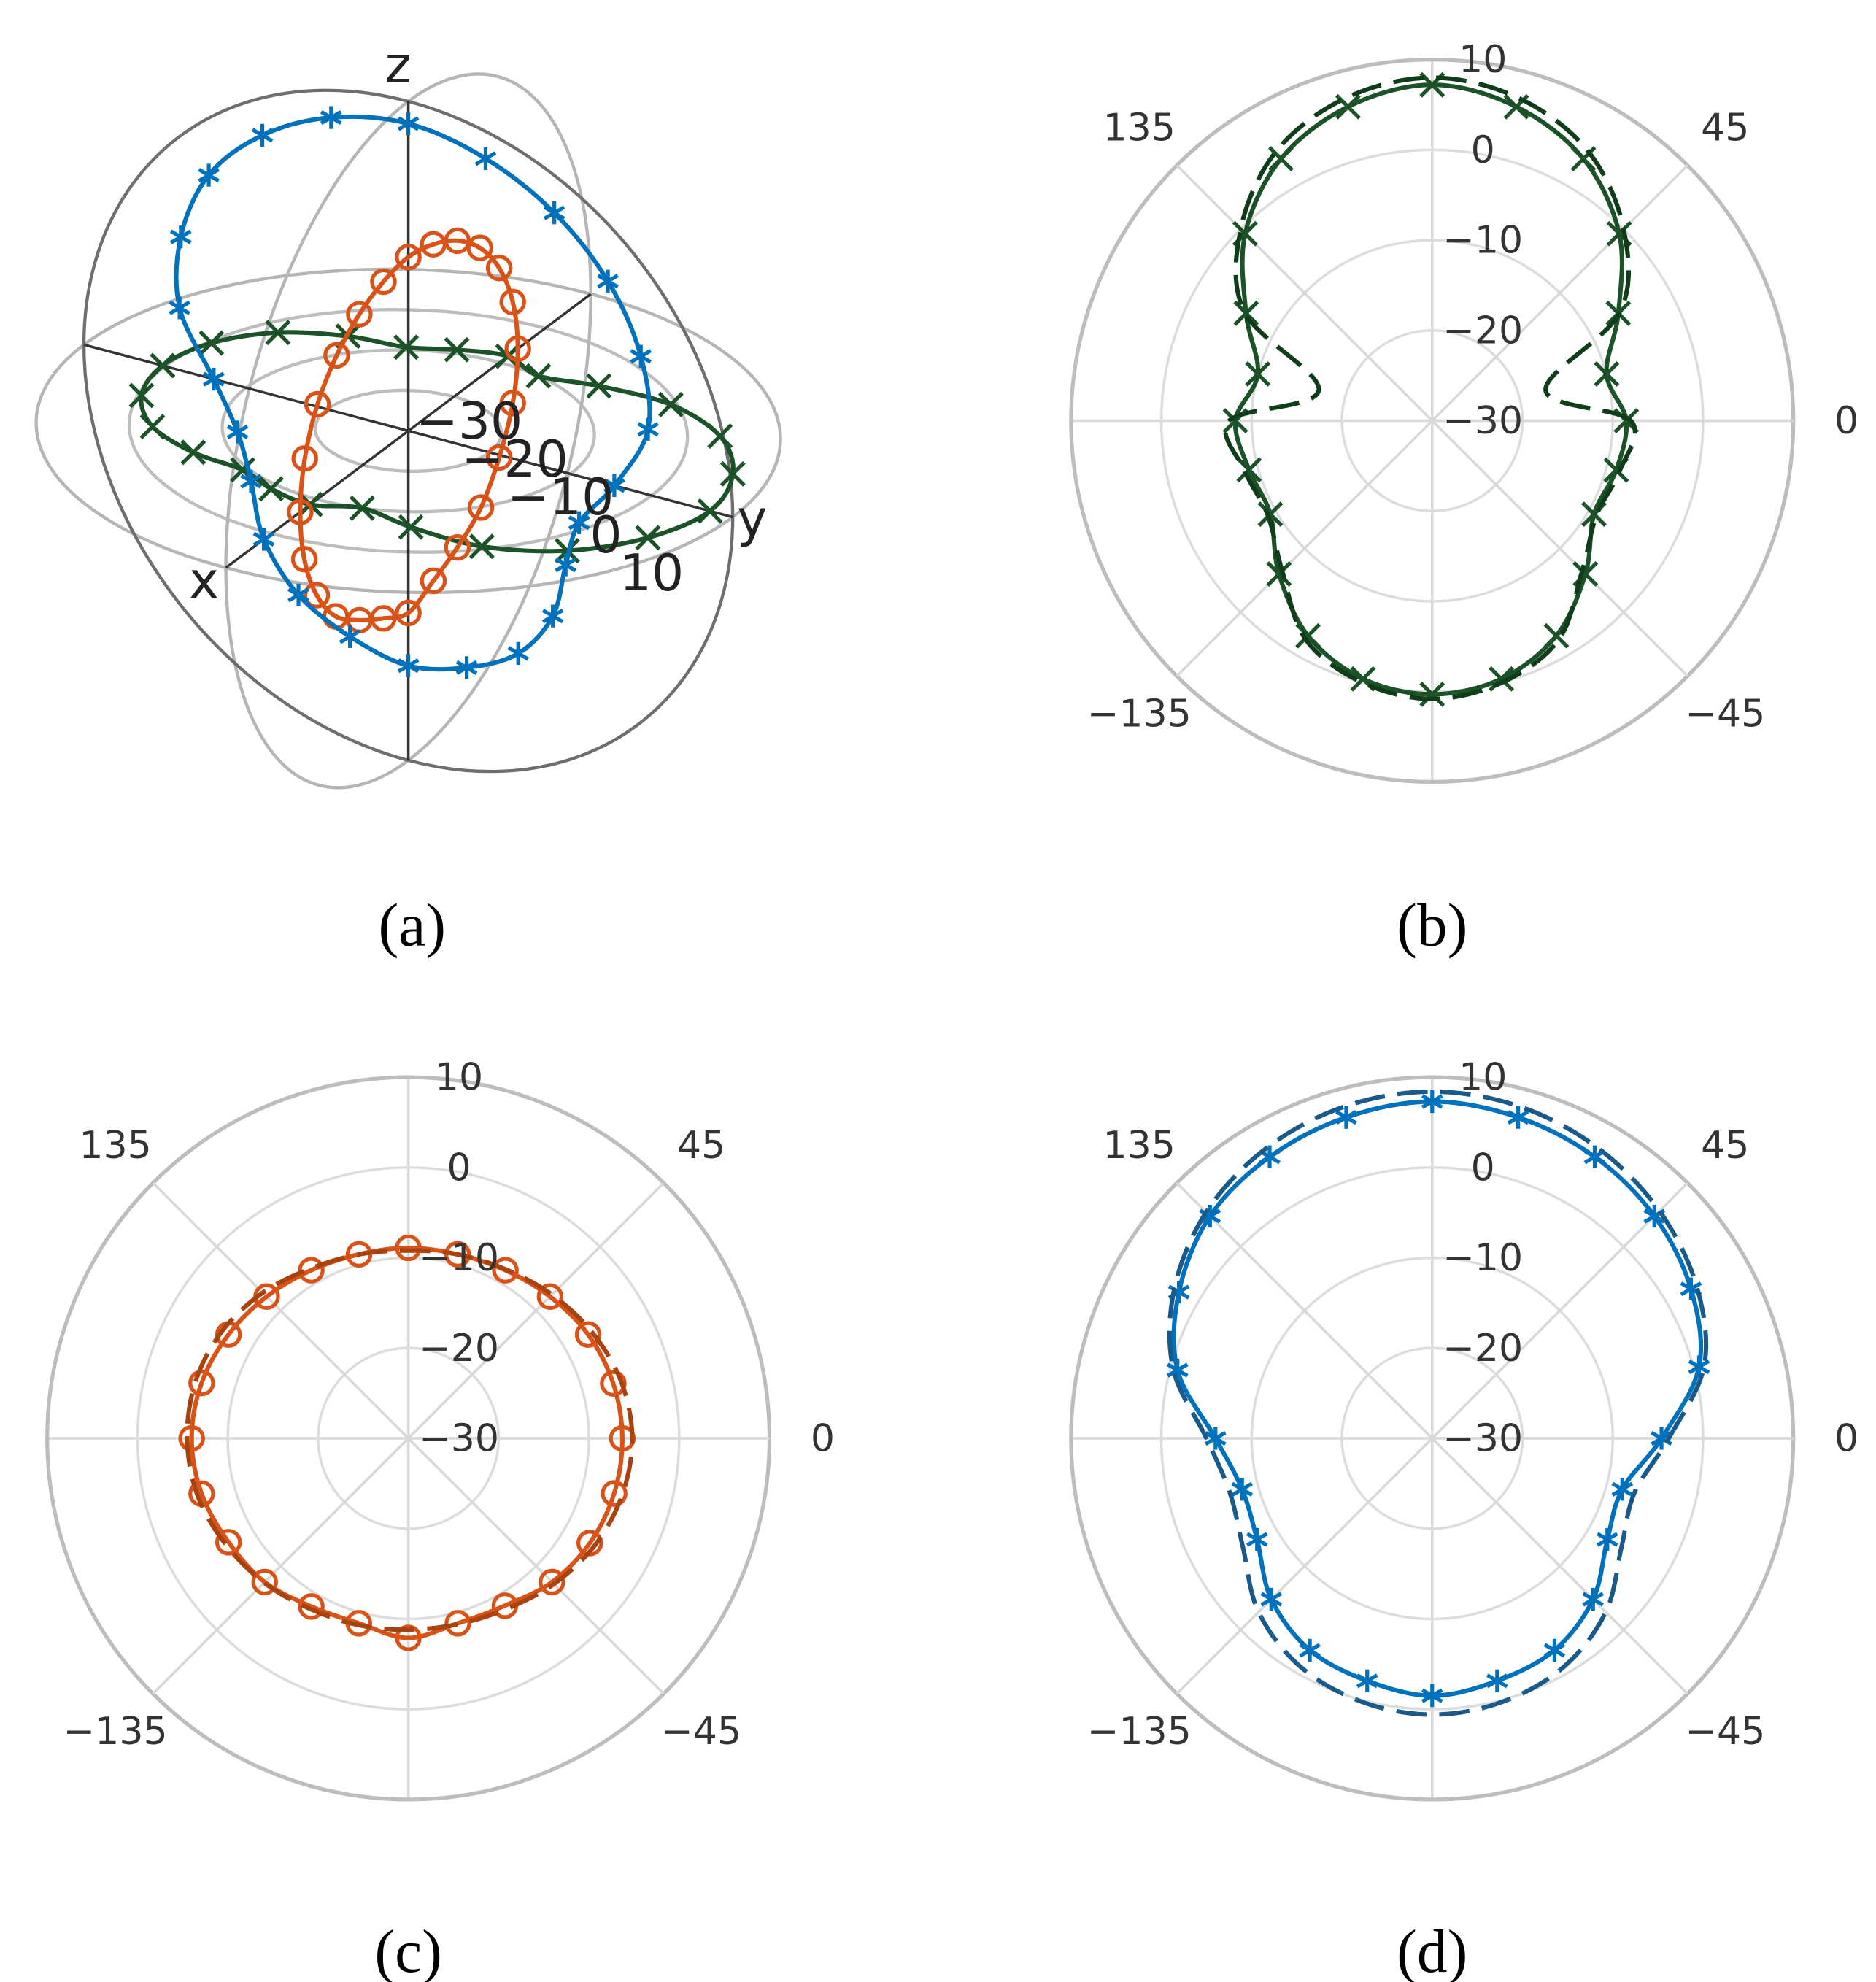  I want to click on radial-tick-label: −10, so click(459, 1258).